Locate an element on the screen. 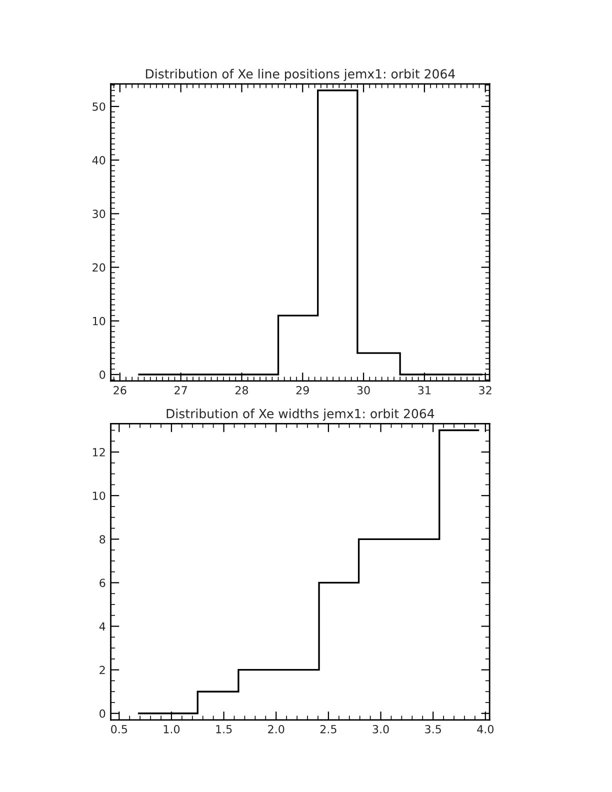 This screenshot has width=612, height=792. x-tick-label: 0.5 is located at coordinates (119, 729).